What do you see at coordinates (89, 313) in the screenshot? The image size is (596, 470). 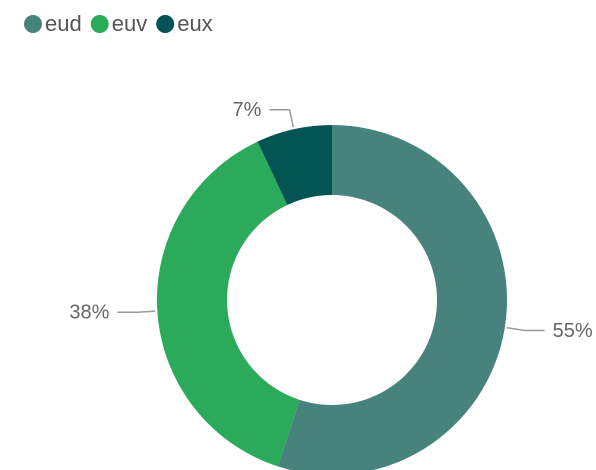 I see `slice-label: 38%` at bounding box center [89, 313].